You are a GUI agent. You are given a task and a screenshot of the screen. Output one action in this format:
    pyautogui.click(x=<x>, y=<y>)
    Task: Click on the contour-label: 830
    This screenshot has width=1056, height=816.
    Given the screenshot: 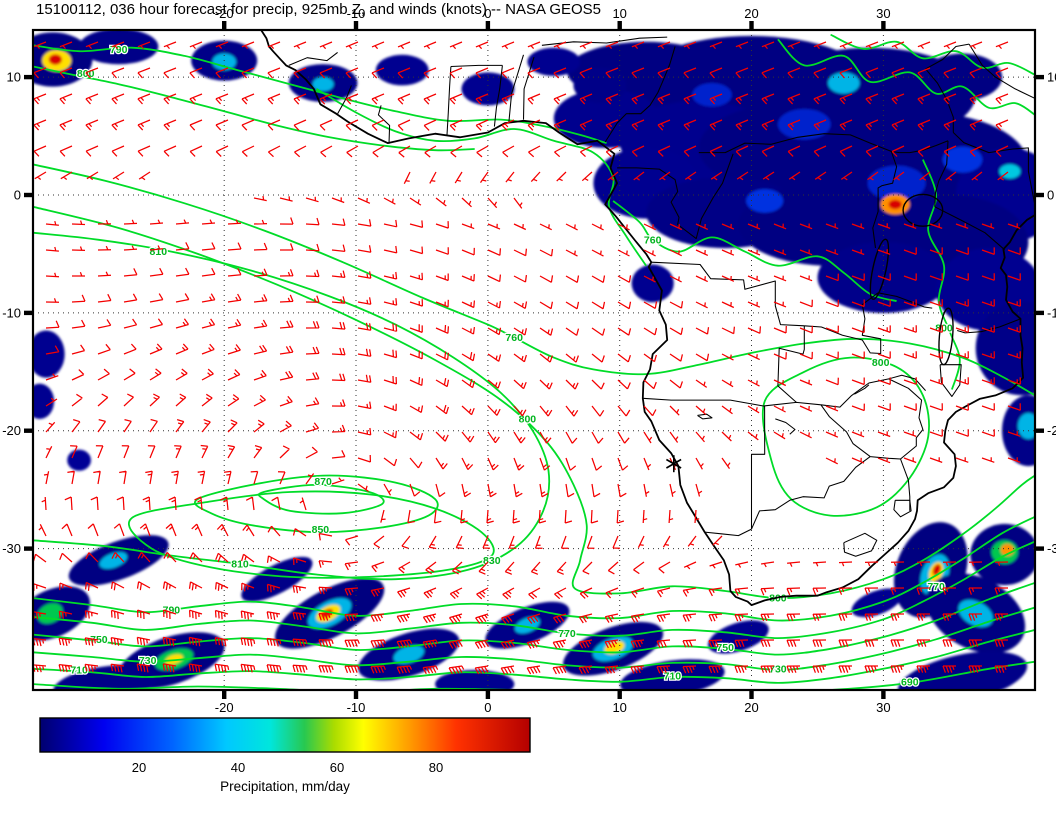 What is the action you would take?
    pyautogui.click(x=492, y=561)
    